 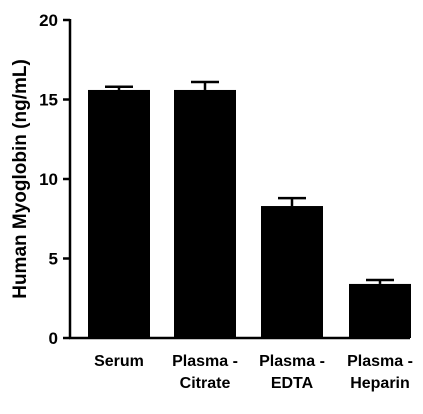 I want to click on x-category-label-2: Plasma -Citrate, so click(x=205, y=372).